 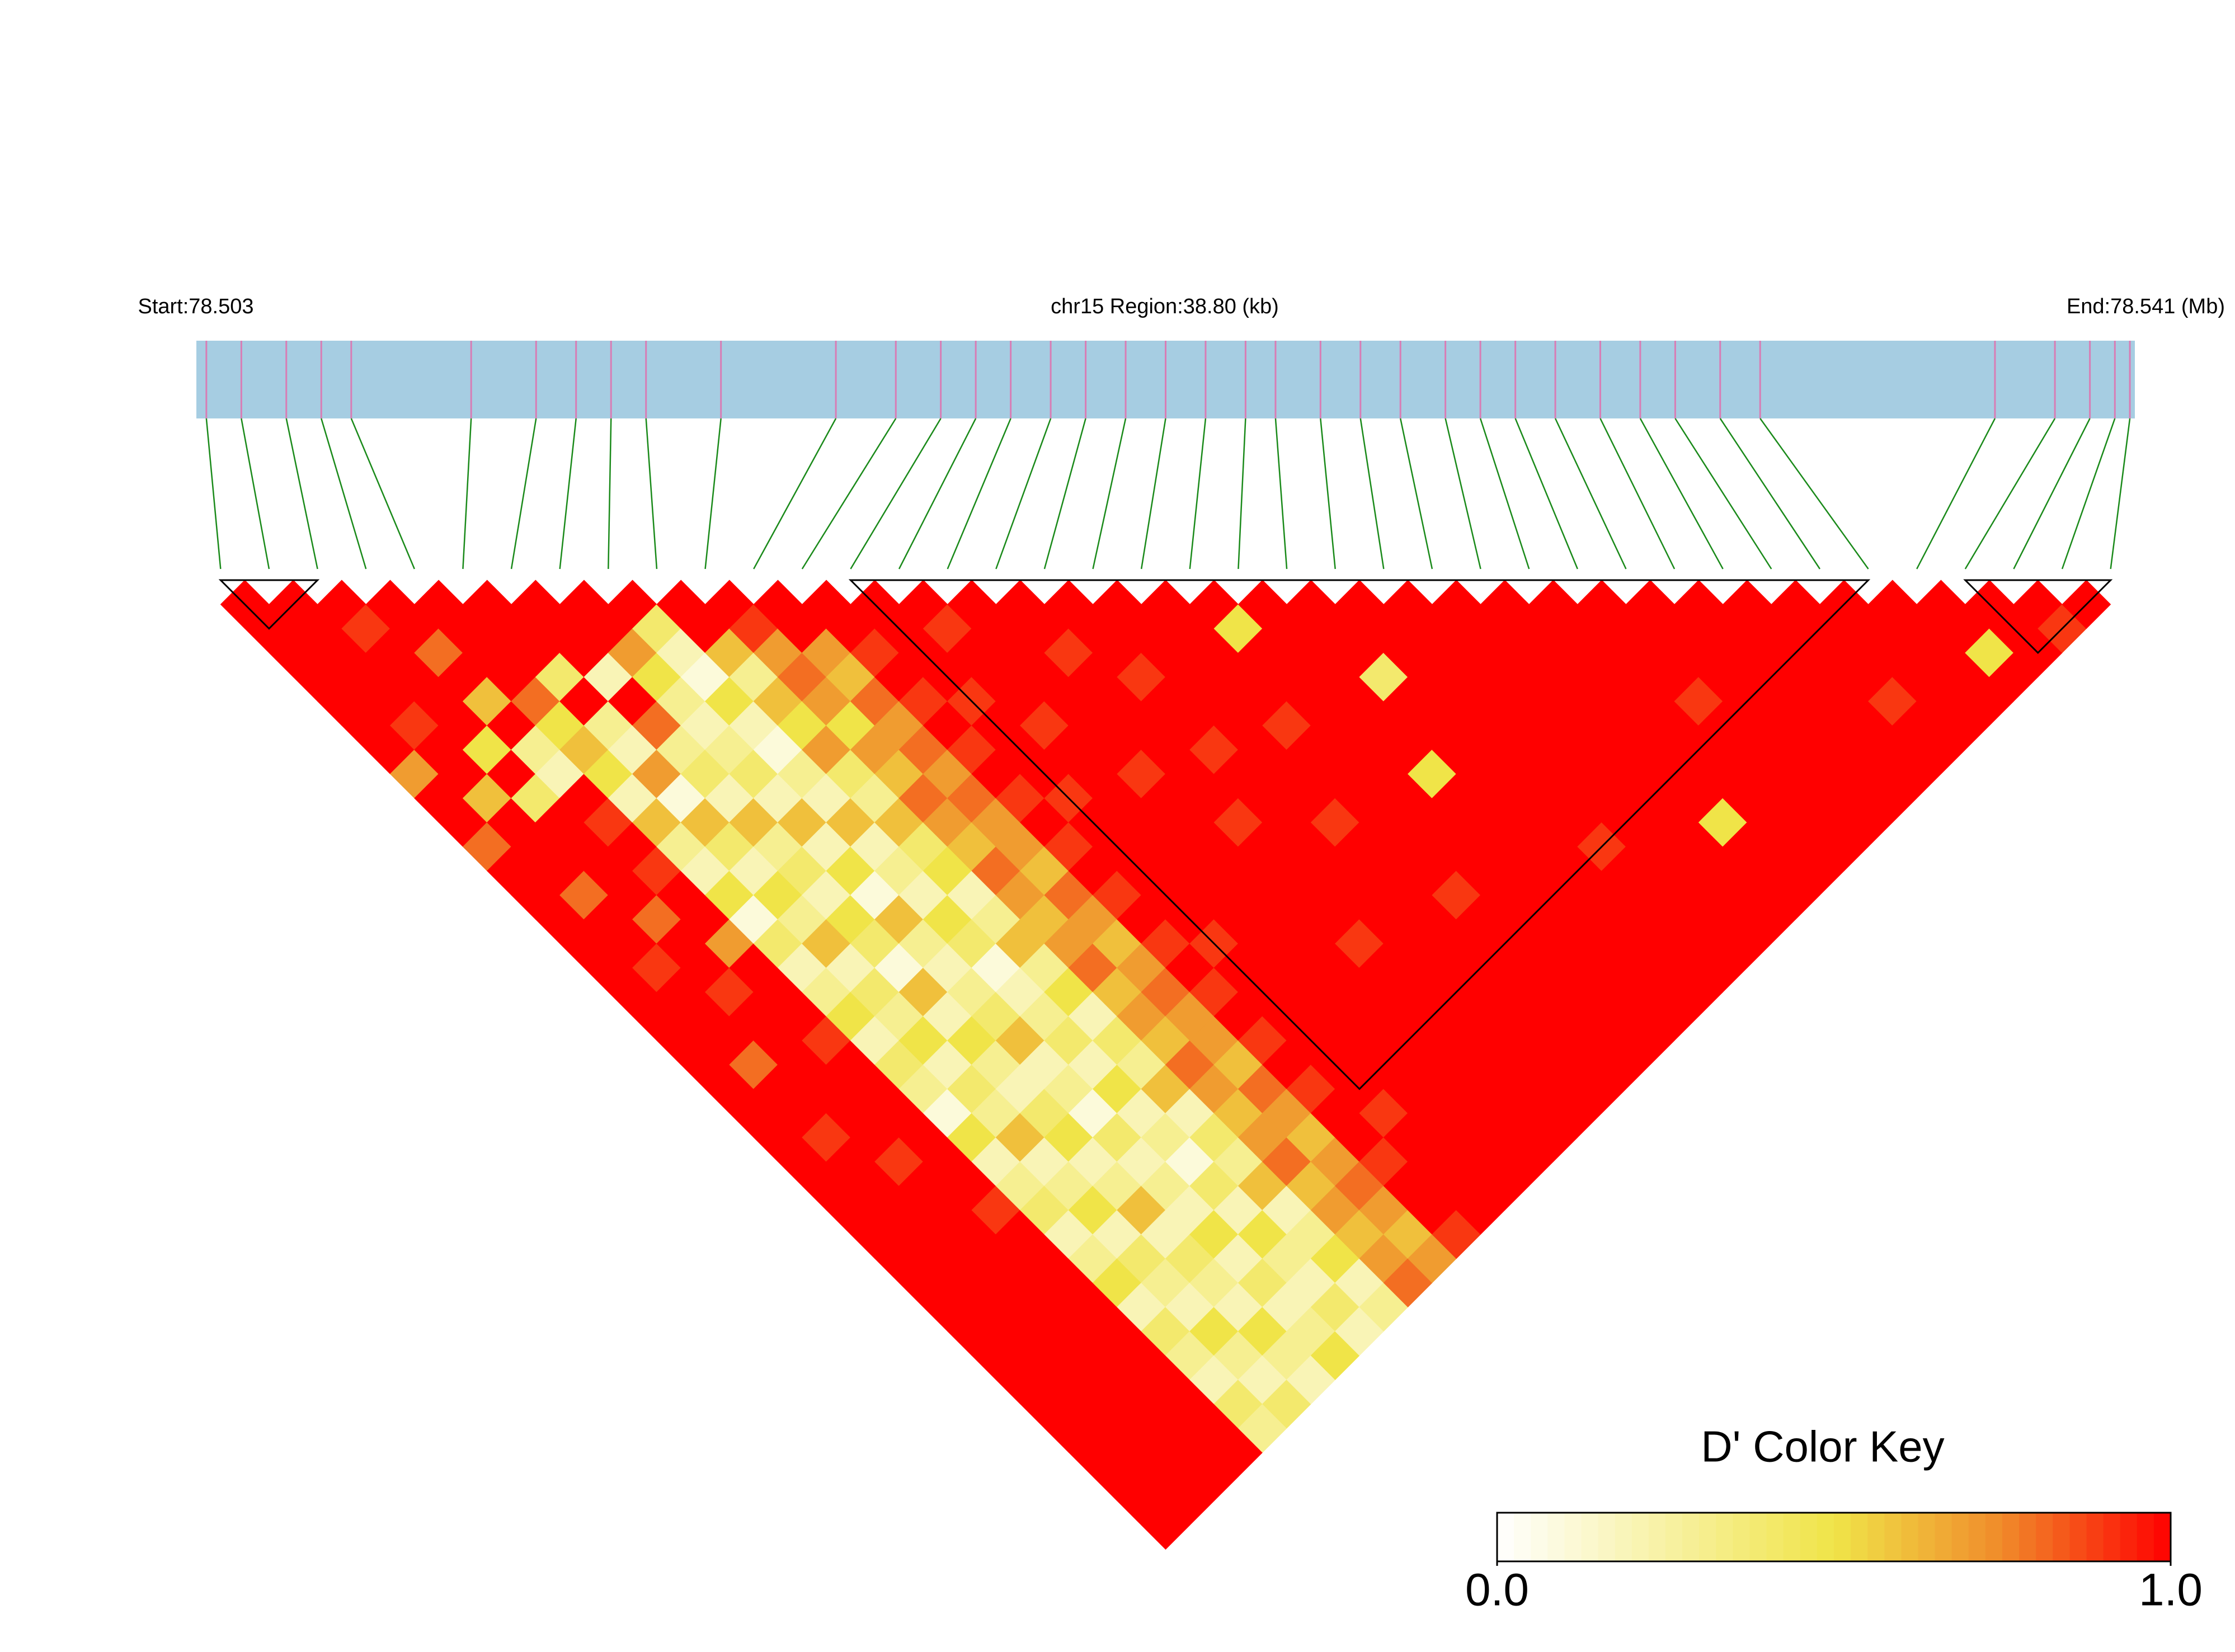 What do you see at coordinates (1497, 1591) in the screenshot?
I see `color-key-label: 0.0` at bounding box center [1497, 1591].